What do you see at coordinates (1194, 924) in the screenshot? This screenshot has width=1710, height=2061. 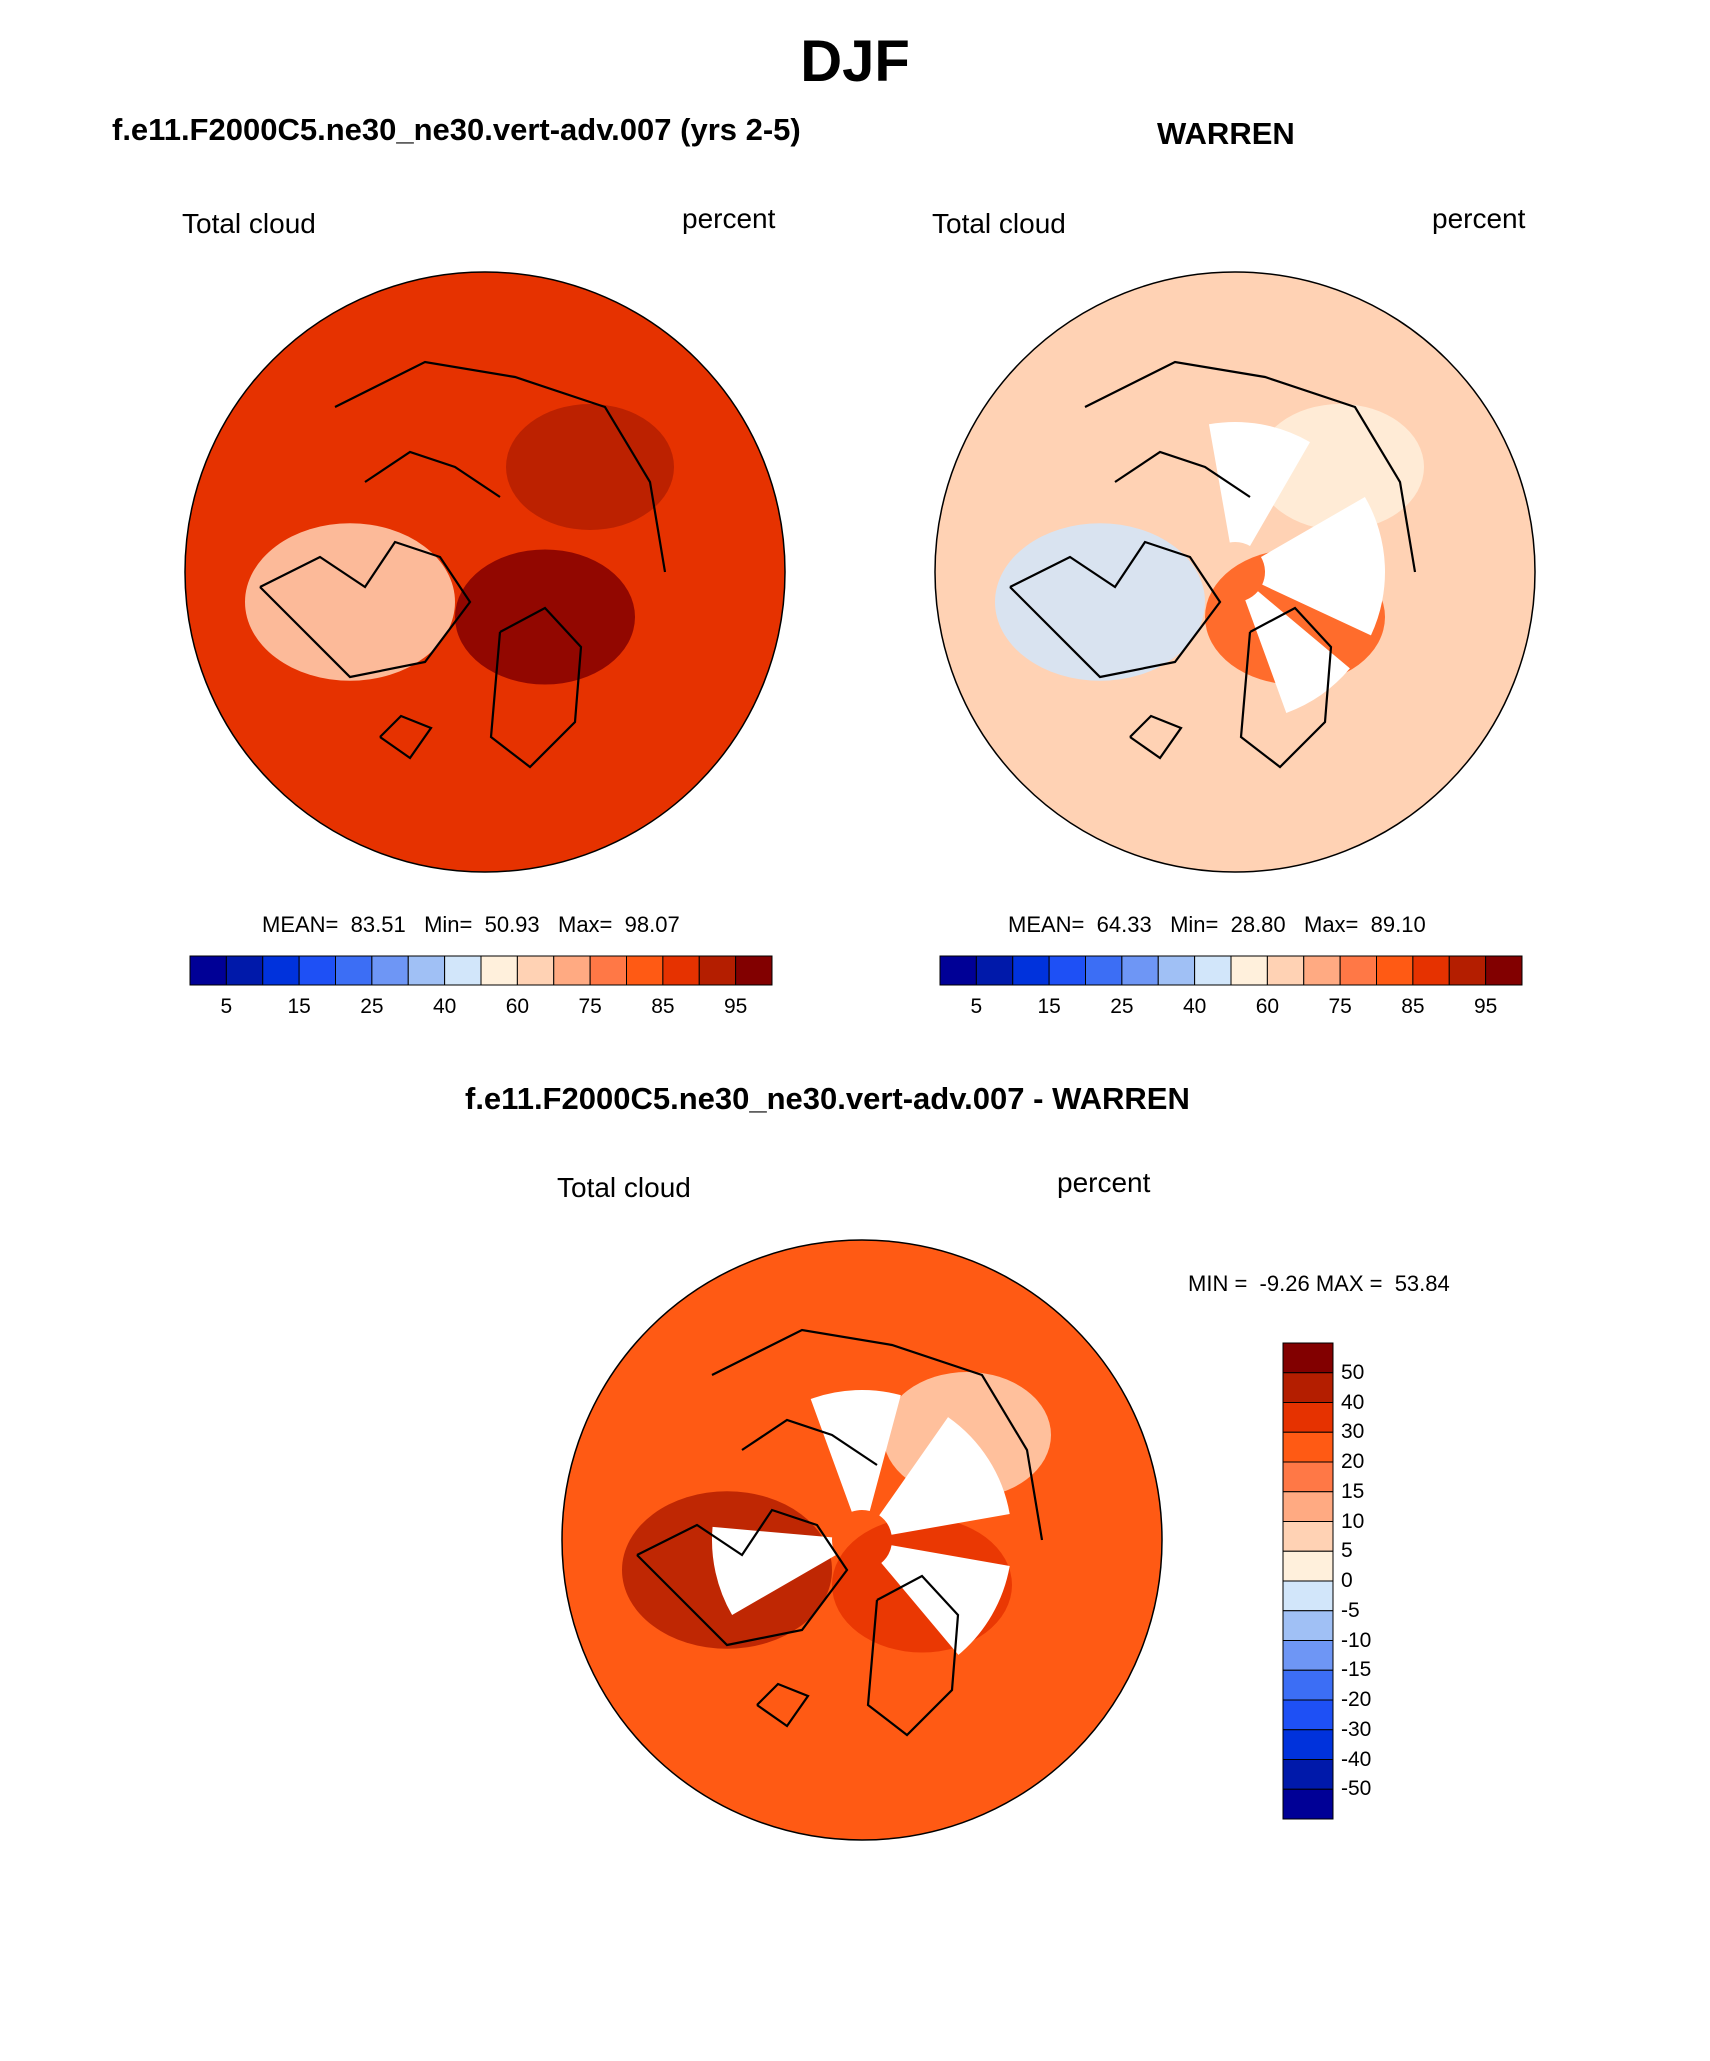 I see `panel2-min-label: Min=` at bounding box center [1194, 924].